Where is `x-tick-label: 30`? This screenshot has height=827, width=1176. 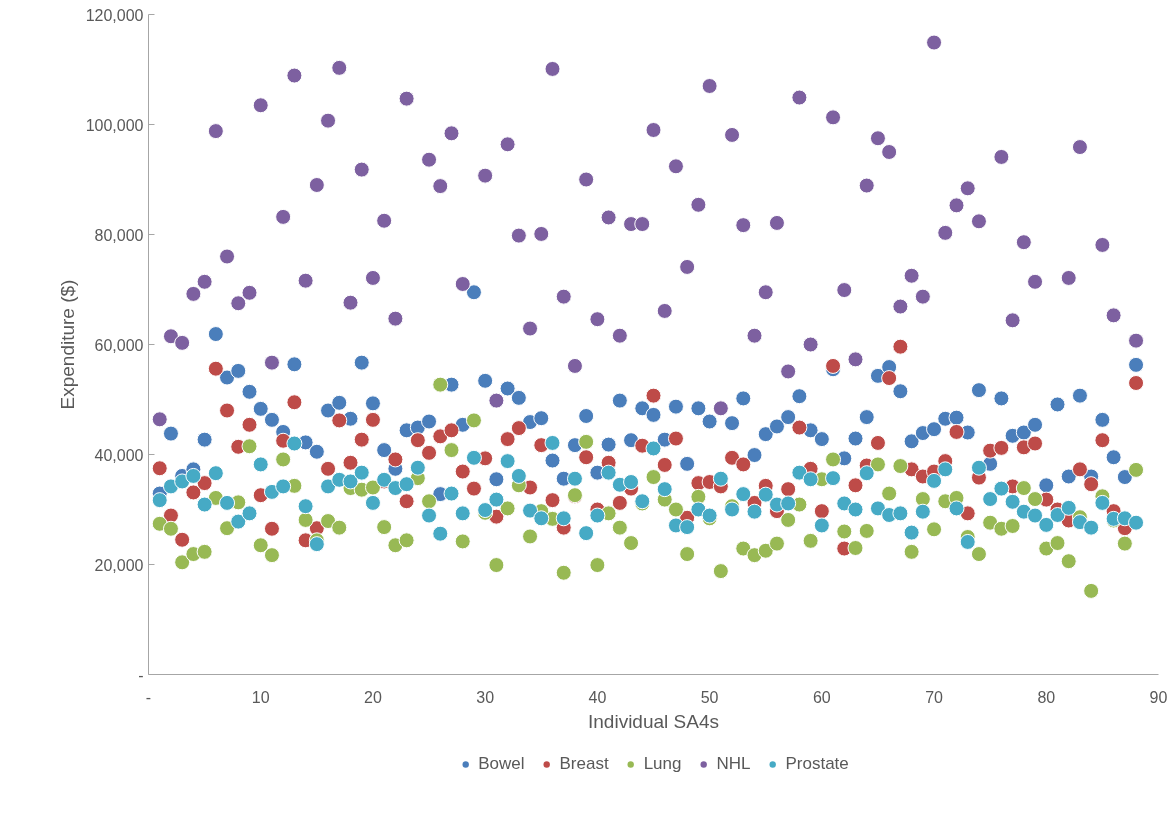
x-tick-label: 30 is located at coordinates (485, 697).